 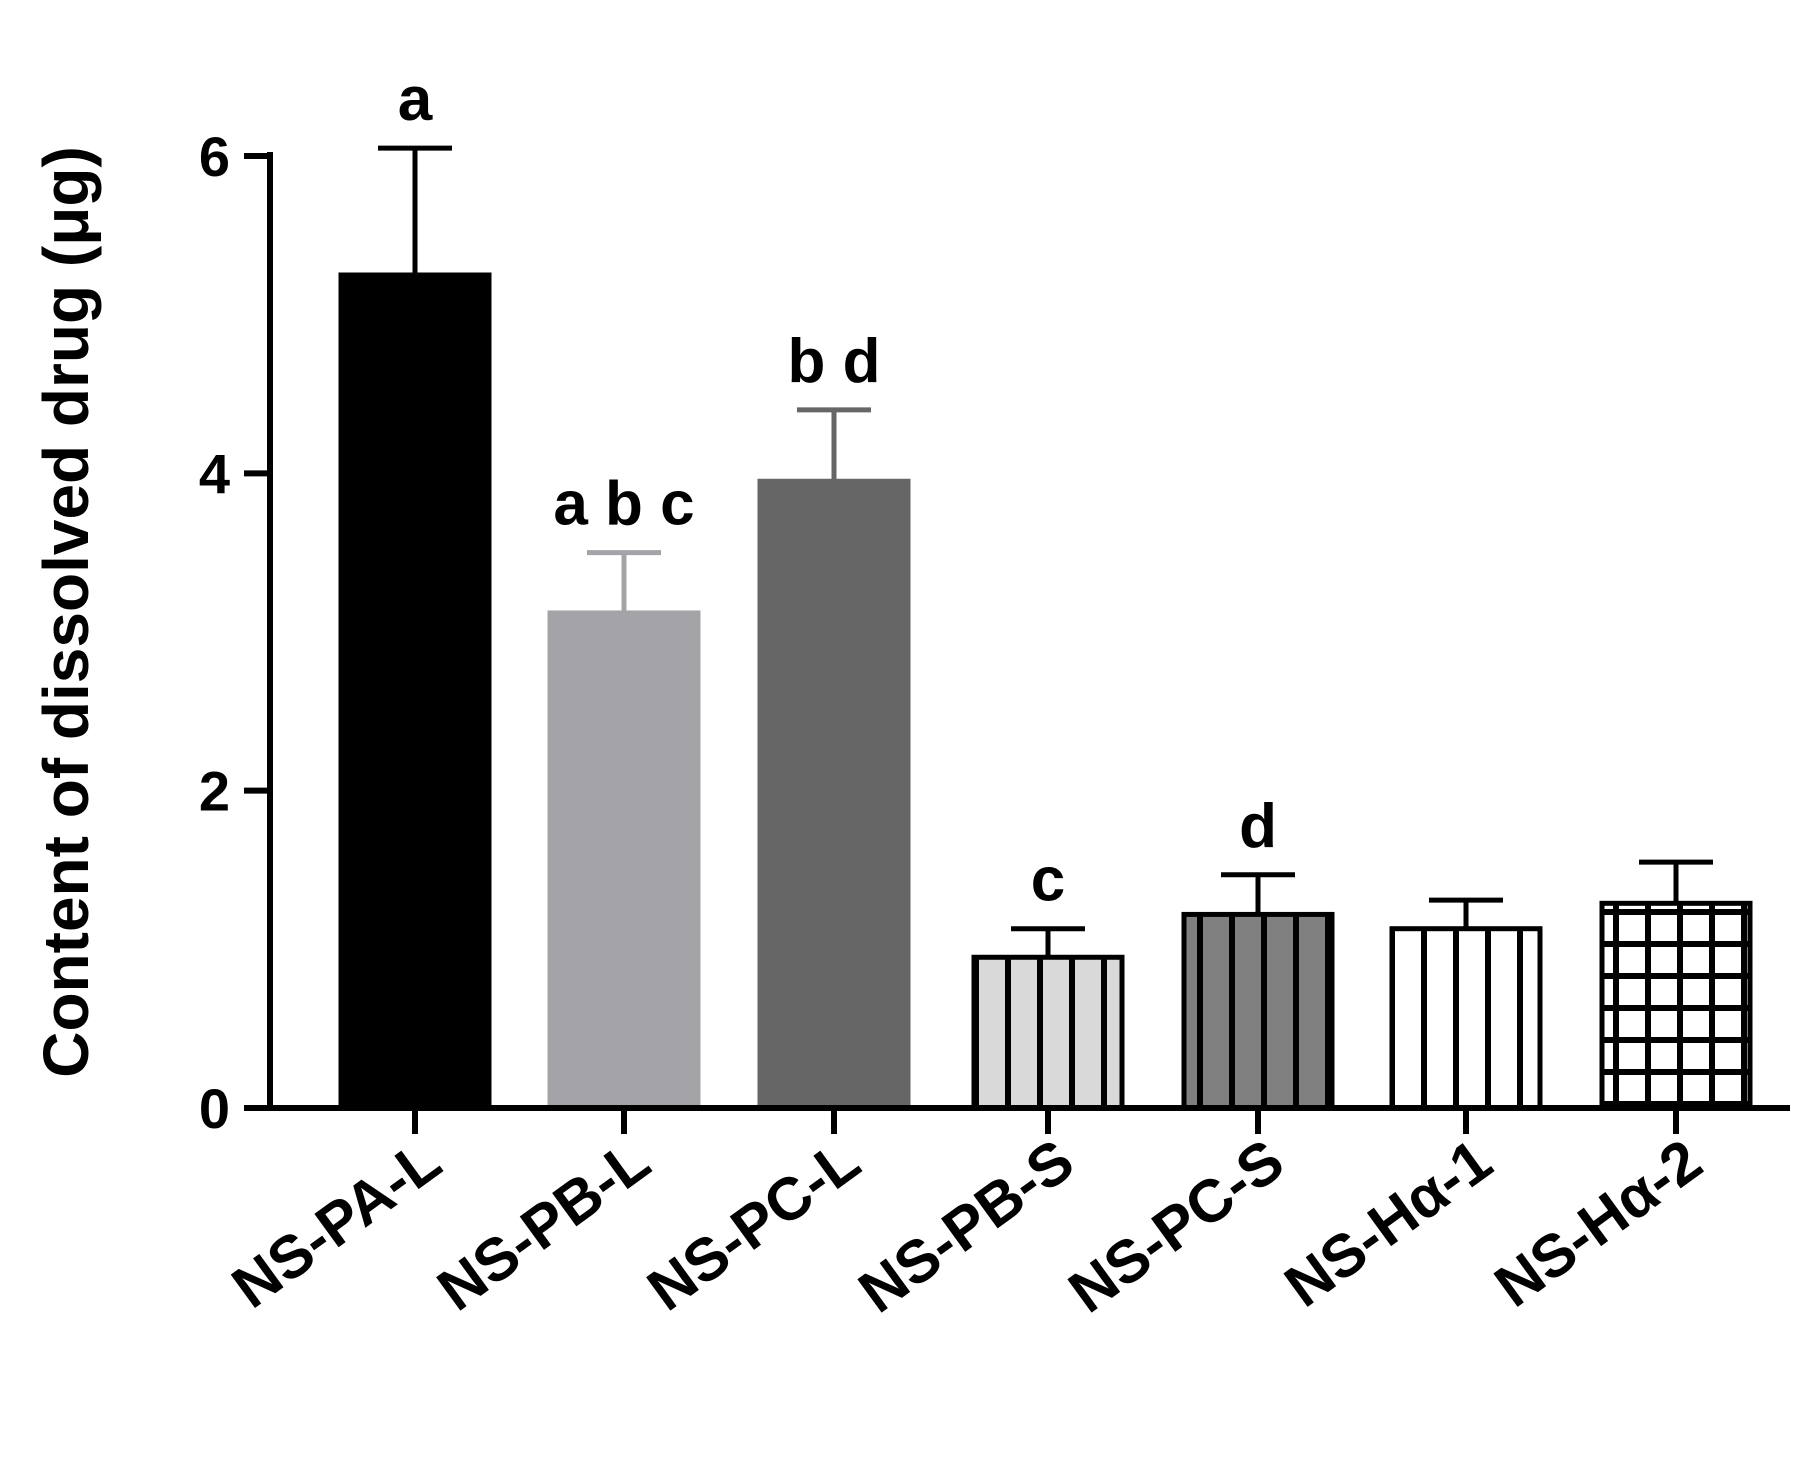 I want to click on y-tick-label-2: 2, so click(x=214, y=791).